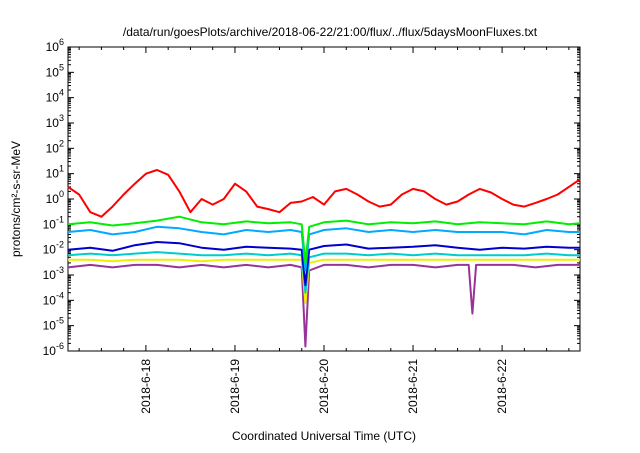 The width and height of the screenshot is (640, 453). I want to click on x-tick-label: 2018-6-20, so click(324, 386).